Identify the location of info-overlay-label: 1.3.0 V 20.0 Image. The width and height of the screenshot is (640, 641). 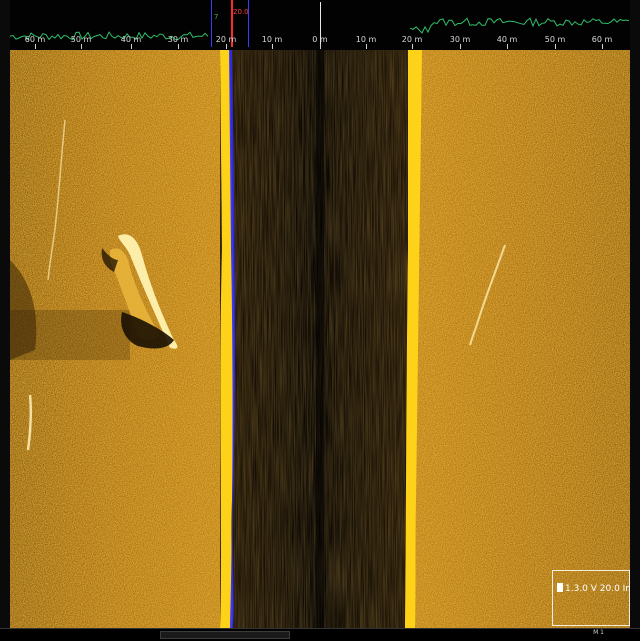
(597, 589).